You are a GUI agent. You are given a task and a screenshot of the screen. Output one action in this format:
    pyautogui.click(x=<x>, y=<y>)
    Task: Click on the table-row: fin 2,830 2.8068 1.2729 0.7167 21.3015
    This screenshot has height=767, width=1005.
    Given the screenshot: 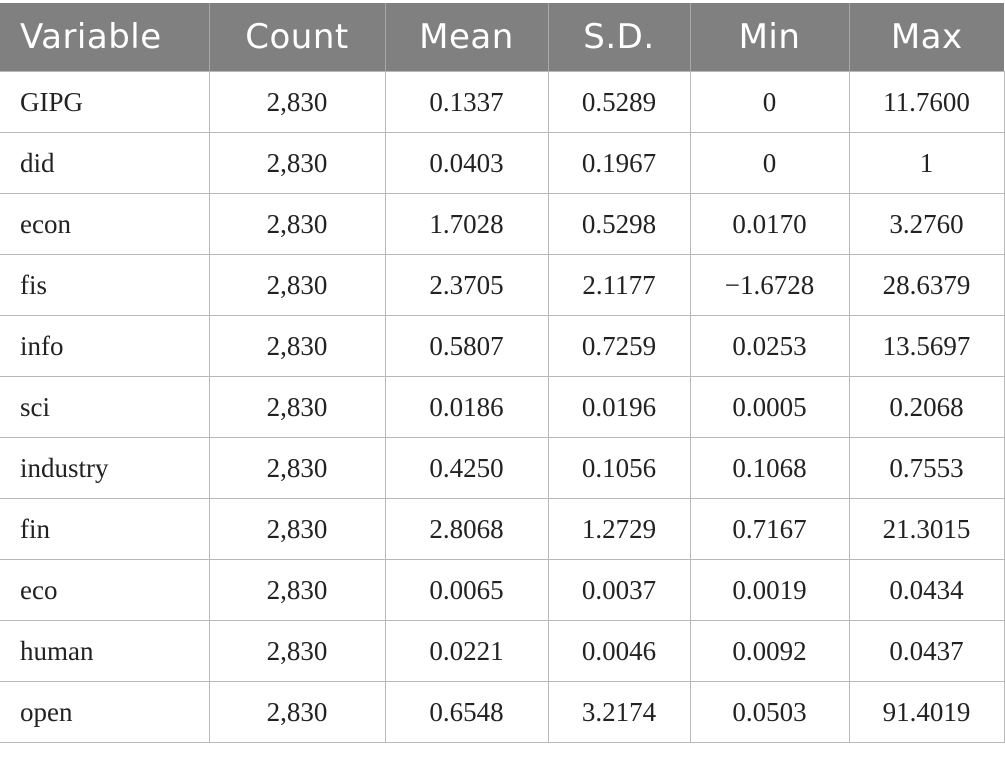 What is the action you would take?
    pyautogui.click(x=502, y=529)
    